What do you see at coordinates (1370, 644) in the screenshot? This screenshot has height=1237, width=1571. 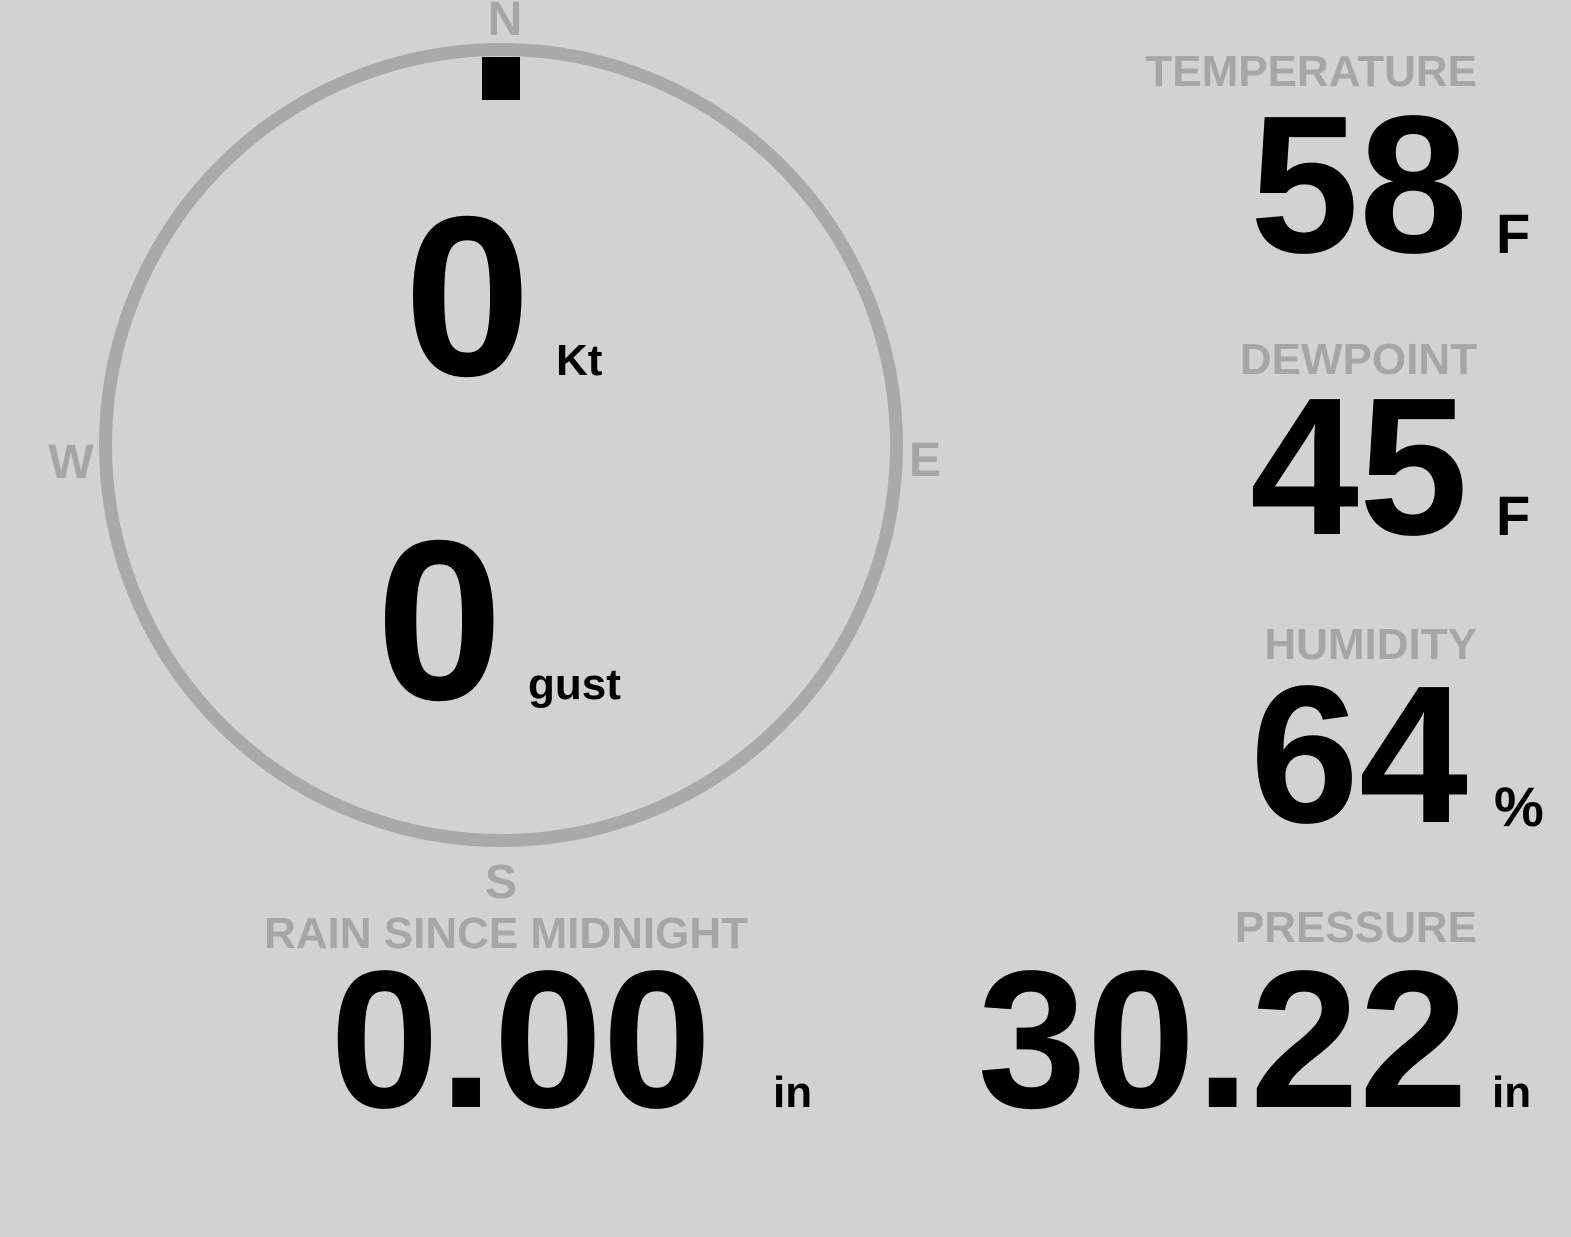 I see `humidity-label: HUMIDITY` at bounding box center [1370, 644].